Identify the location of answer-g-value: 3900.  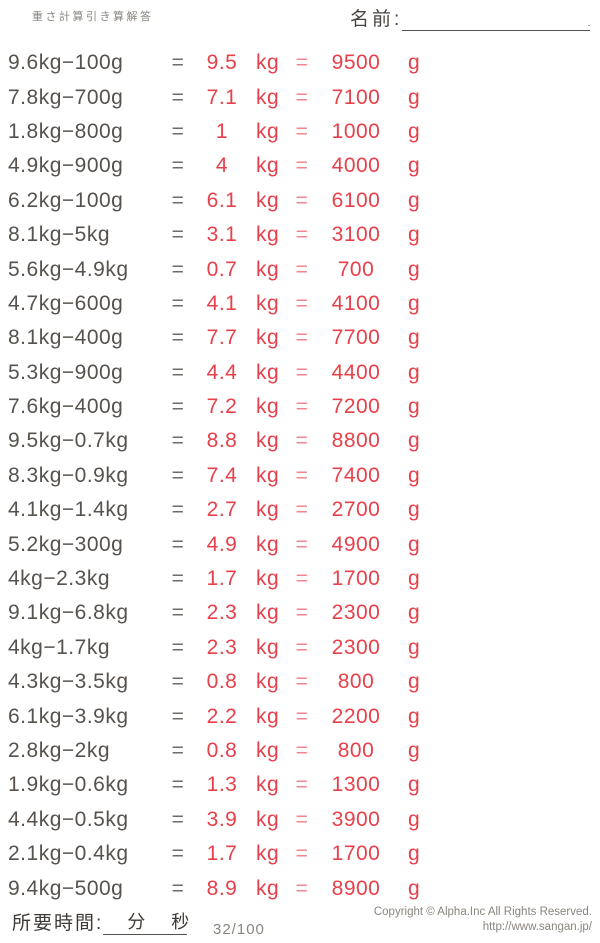
(356, 819).